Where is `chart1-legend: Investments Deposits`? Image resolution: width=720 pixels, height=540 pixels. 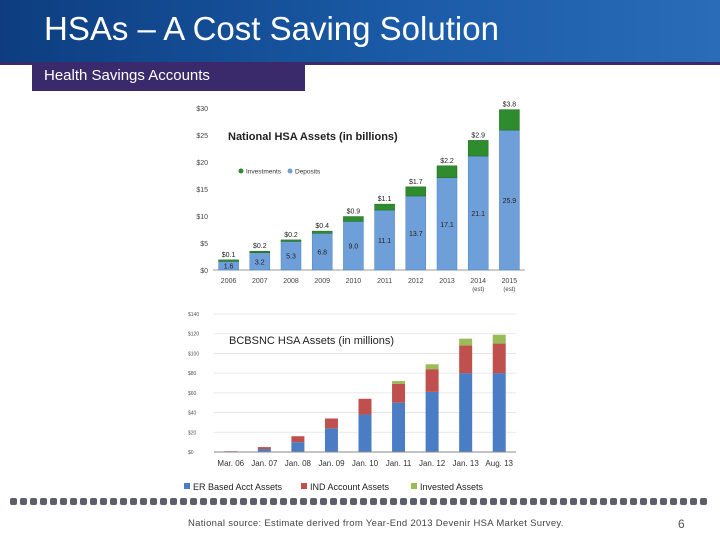
chart1-legend: Investments Deposits is located at coordinates (279, 172).